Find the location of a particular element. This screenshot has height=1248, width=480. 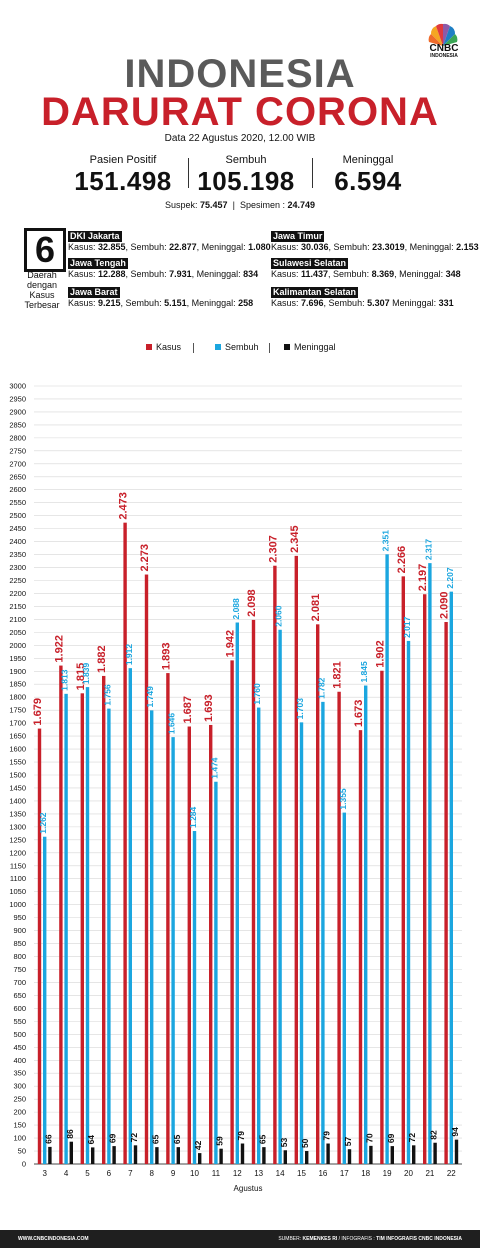

y-tick-label: 350 is located at coordinates (19, 1073).